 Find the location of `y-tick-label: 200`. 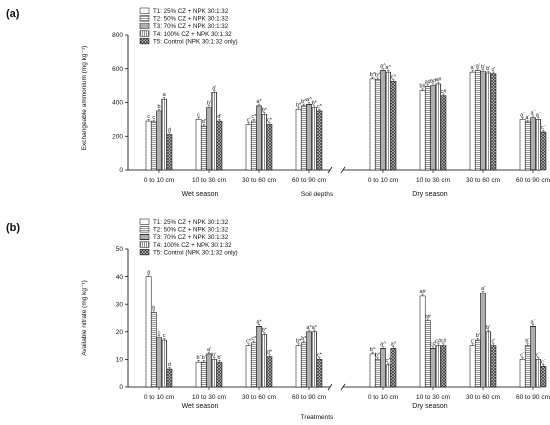

y-tick-label: 200 is located at coordinates (117, 136).